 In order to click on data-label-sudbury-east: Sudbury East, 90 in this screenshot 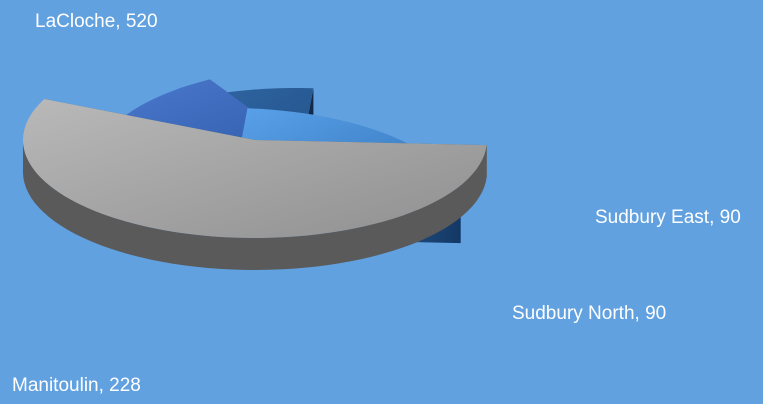, I will do `click(668, 217)`.